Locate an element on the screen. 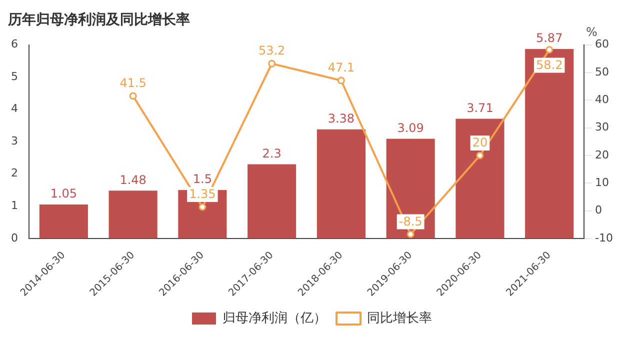  data-label: 3.71 is located at coordinates (480, 107).